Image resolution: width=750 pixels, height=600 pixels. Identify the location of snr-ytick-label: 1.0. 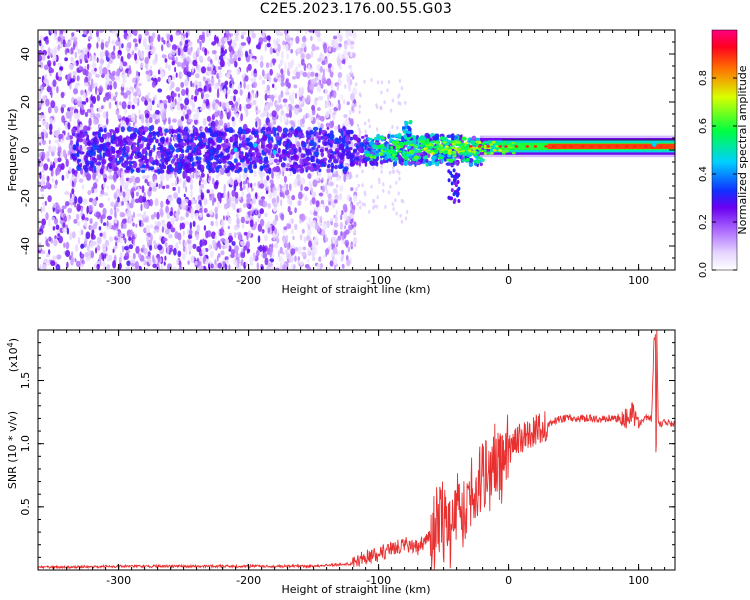
(25, 444).